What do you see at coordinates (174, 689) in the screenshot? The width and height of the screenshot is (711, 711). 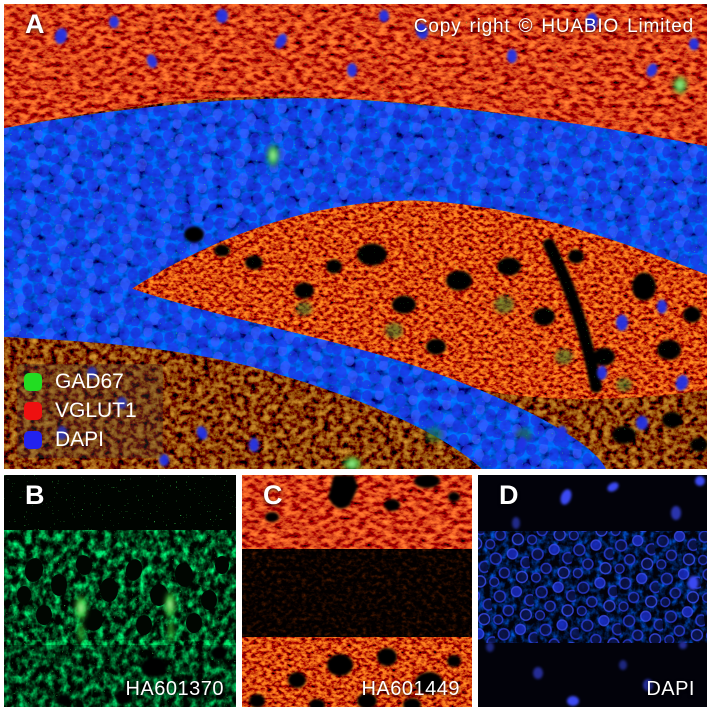 I see `panel-b-caption: HA601370` at bounding box center [174, 689].